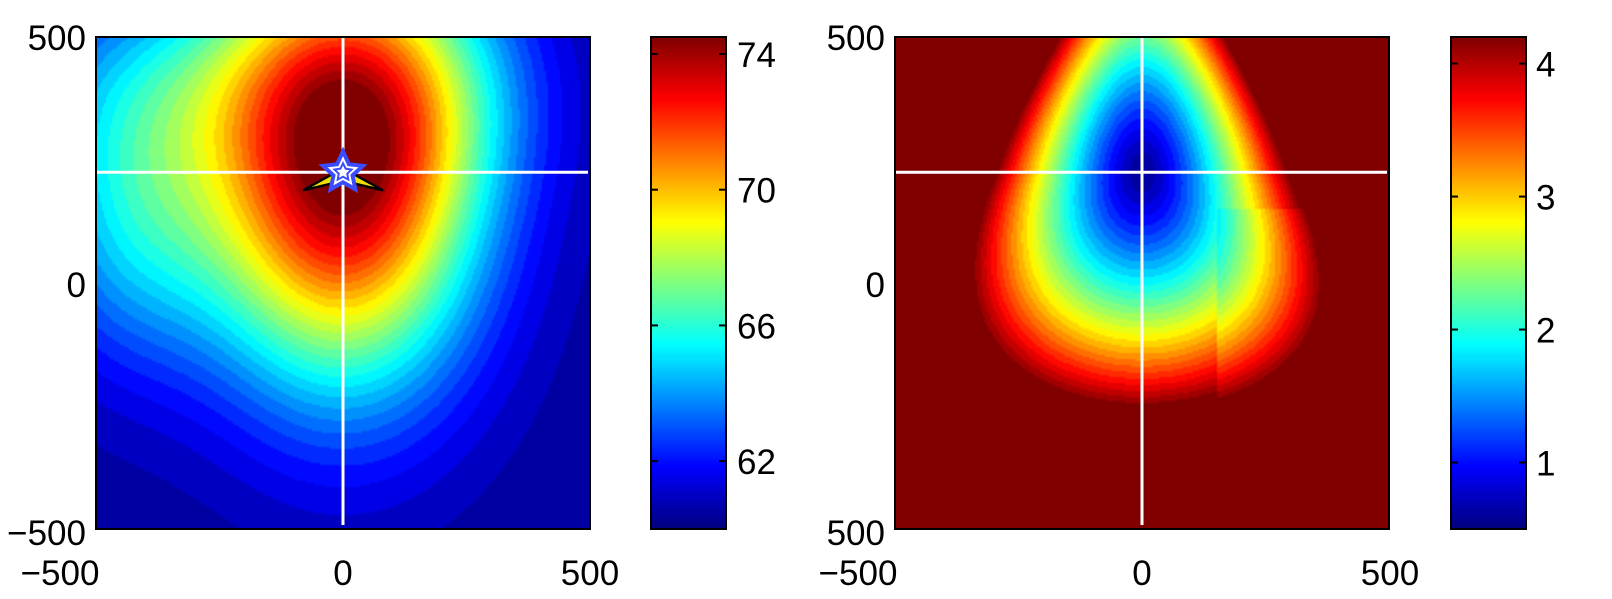 Image resolution: width=1612 pixels, height=599 pixels. What do you see at coordinates (57, 38) in the screenshot?
I see `y-tick-label-top-1: 500` at bounding box center [57, 38].